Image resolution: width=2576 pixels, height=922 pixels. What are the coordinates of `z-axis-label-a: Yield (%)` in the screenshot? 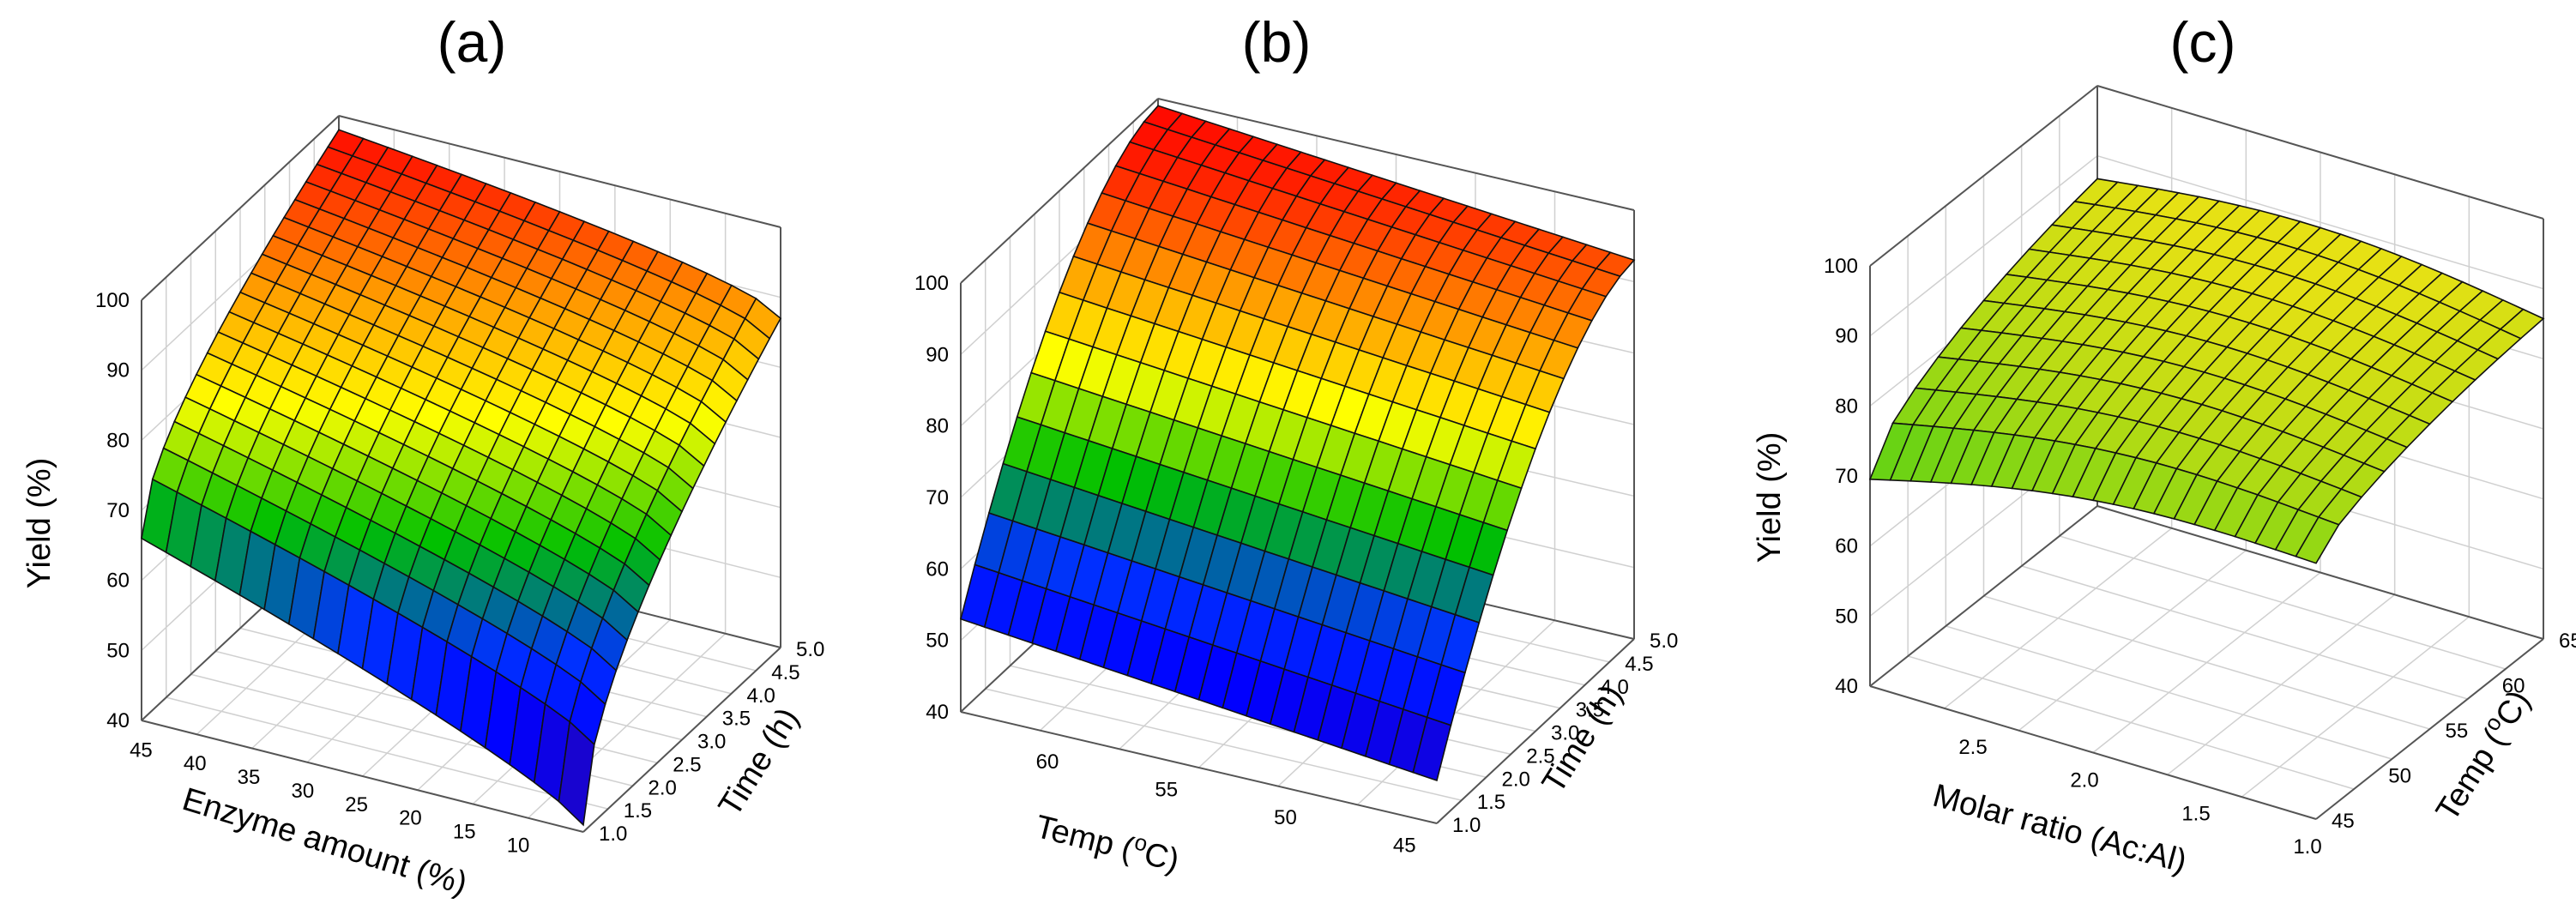 It's located at (39, 523).